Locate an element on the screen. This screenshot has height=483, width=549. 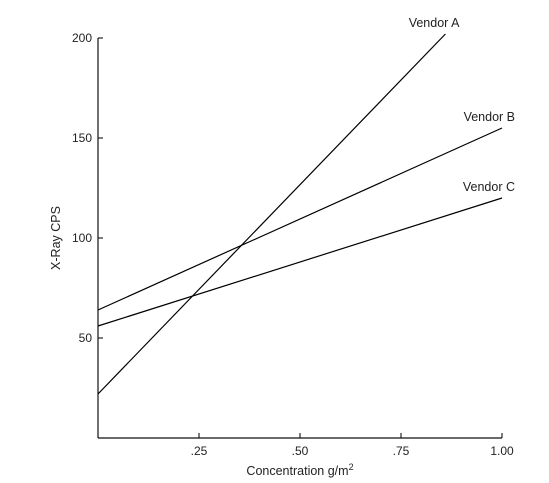
x-axis-label-superscript: 2 is located at coordinates (351, 467).